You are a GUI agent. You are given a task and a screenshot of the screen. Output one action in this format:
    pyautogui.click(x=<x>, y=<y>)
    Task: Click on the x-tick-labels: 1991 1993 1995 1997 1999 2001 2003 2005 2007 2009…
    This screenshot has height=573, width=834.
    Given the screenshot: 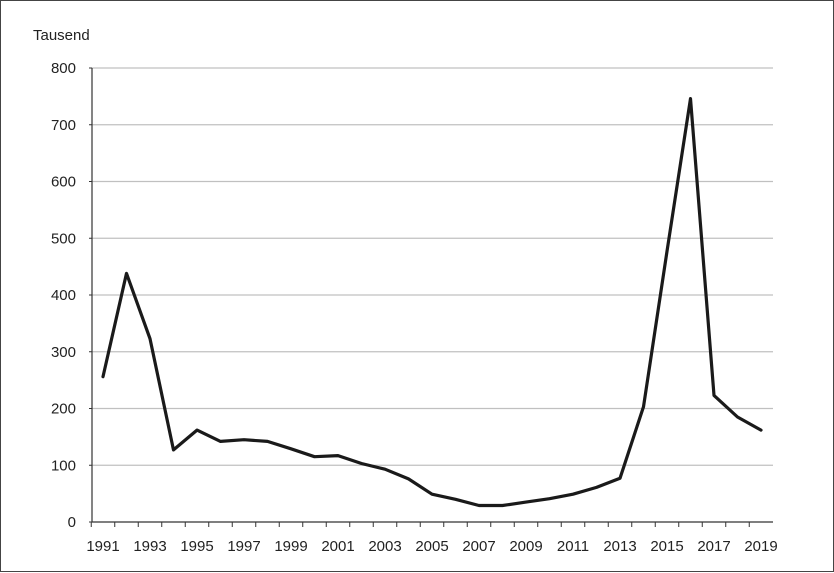 What is the action you would take?
    pyautogui.click(x=431, y=546)
    